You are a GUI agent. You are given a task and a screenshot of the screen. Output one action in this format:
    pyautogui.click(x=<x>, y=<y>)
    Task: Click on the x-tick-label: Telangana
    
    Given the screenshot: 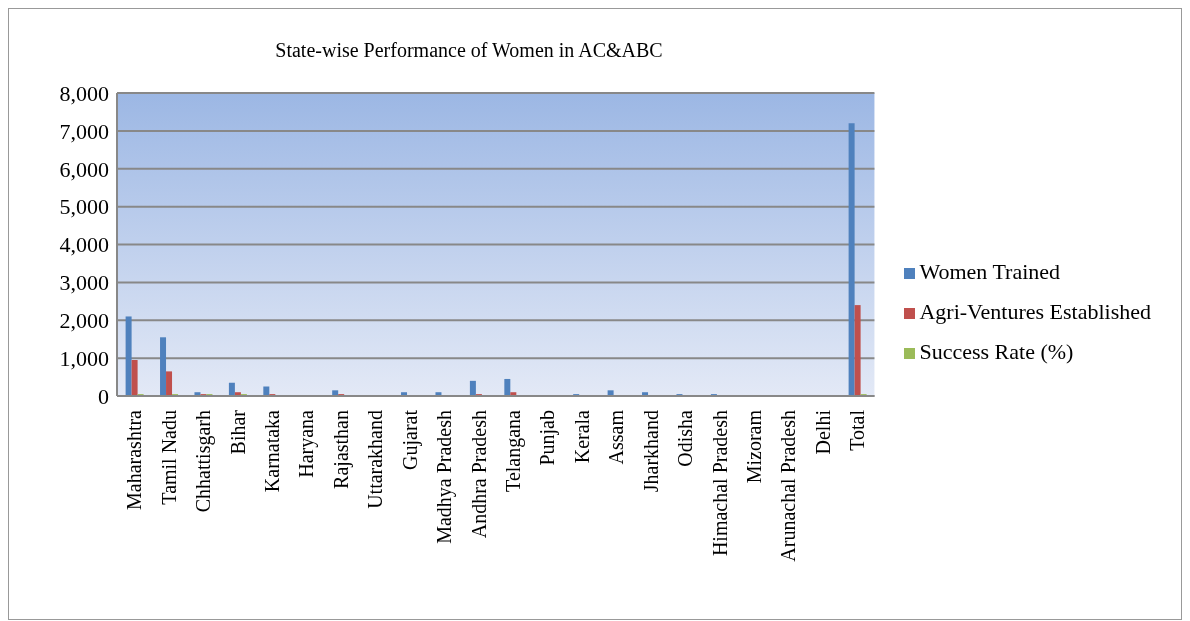 What is the action you would take?
    pyautogui.click(x=513, y=450)
    